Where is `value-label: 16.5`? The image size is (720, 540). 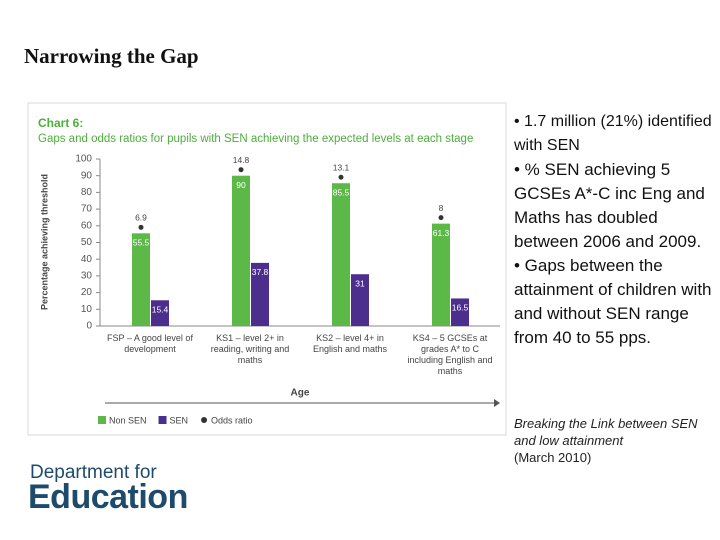 value-label: 16.5 is located at coordinates (460, 308).